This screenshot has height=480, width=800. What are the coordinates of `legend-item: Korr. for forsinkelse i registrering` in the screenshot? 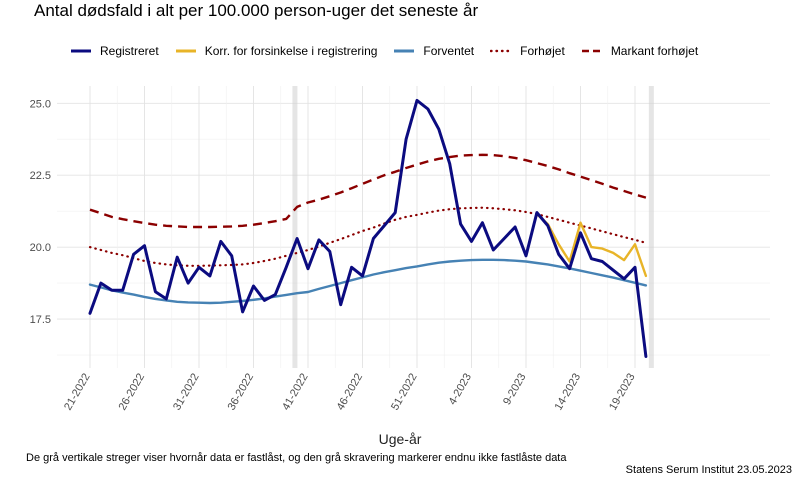 It's located at (276, 51).